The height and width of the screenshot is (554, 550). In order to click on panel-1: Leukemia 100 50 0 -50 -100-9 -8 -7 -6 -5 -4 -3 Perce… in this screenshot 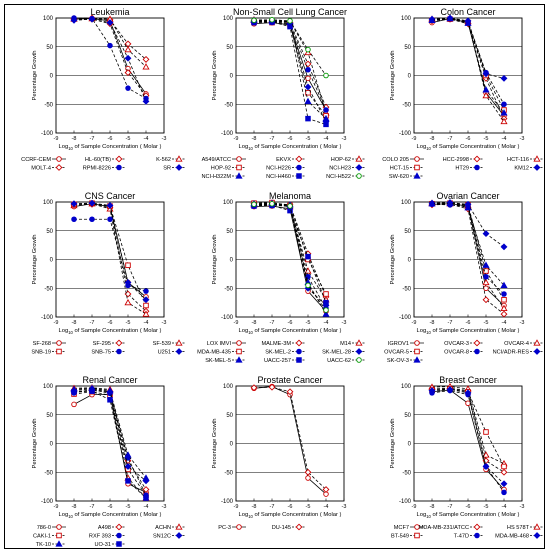, I will do `click(103, 89)`.